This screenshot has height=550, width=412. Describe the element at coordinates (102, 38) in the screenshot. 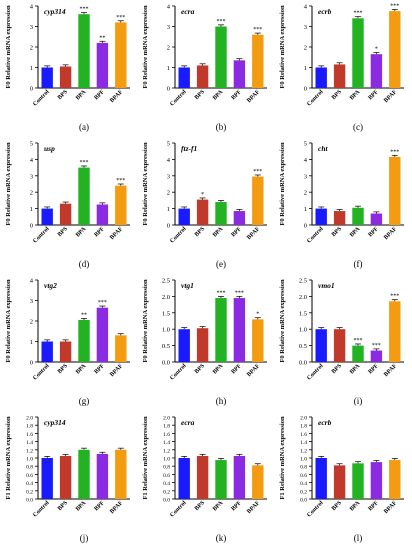

I see `significance-mark: **` at that location.